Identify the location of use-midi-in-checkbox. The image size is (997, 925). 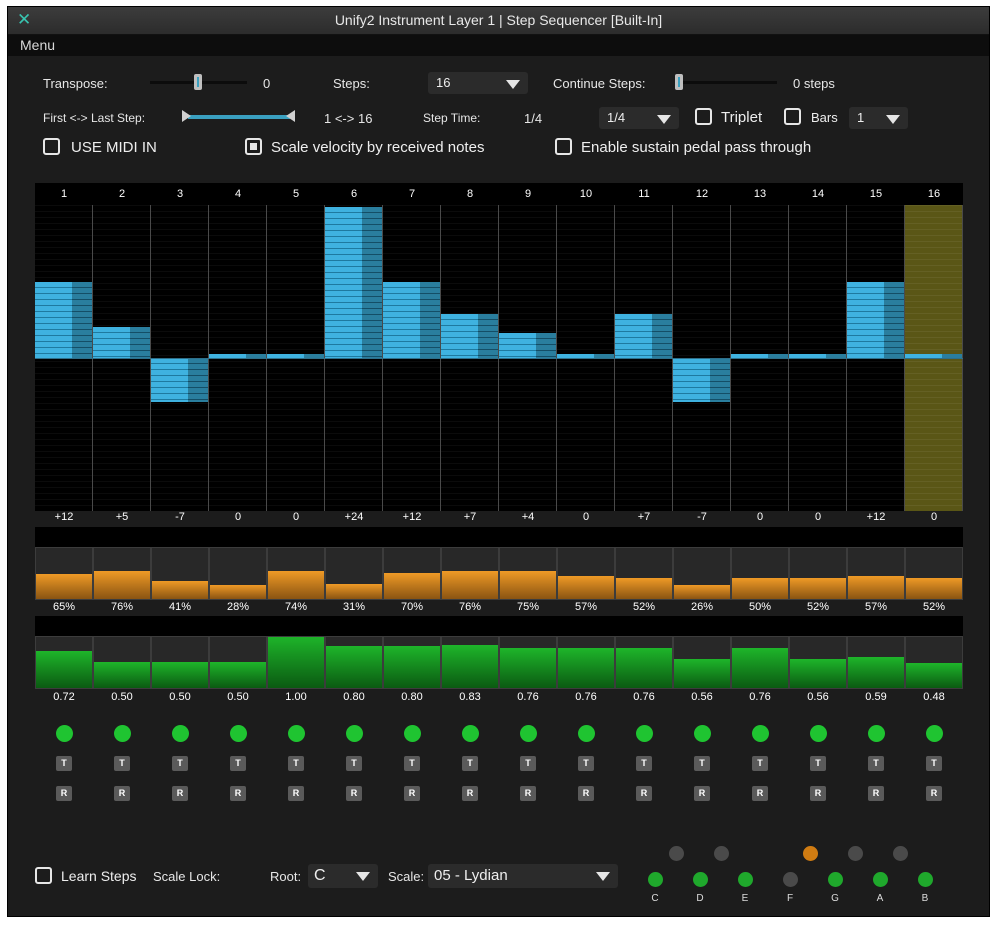
(51, 146).